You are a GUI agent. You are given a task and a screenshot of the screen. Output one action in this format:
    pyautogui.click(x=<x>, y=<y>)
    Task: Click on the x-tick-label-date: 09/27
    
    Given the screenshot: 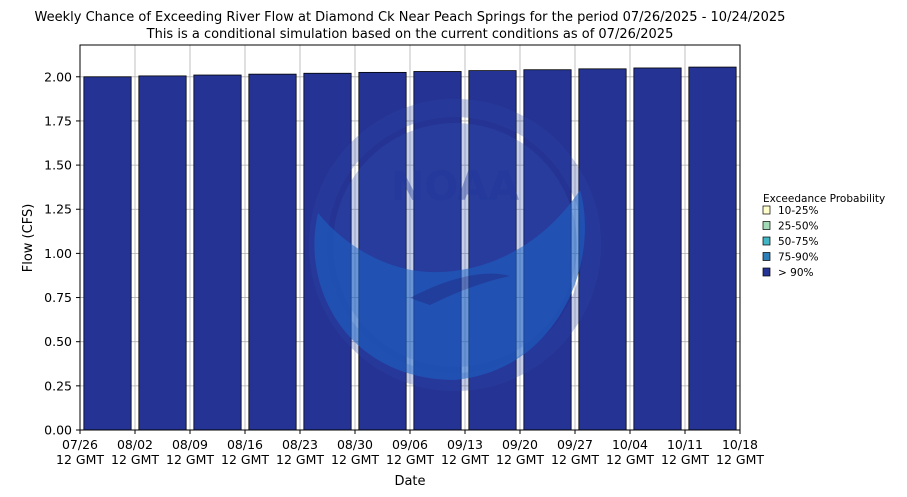 What is the action you would take?
    pyautogui.click(x=575, y=444)
    